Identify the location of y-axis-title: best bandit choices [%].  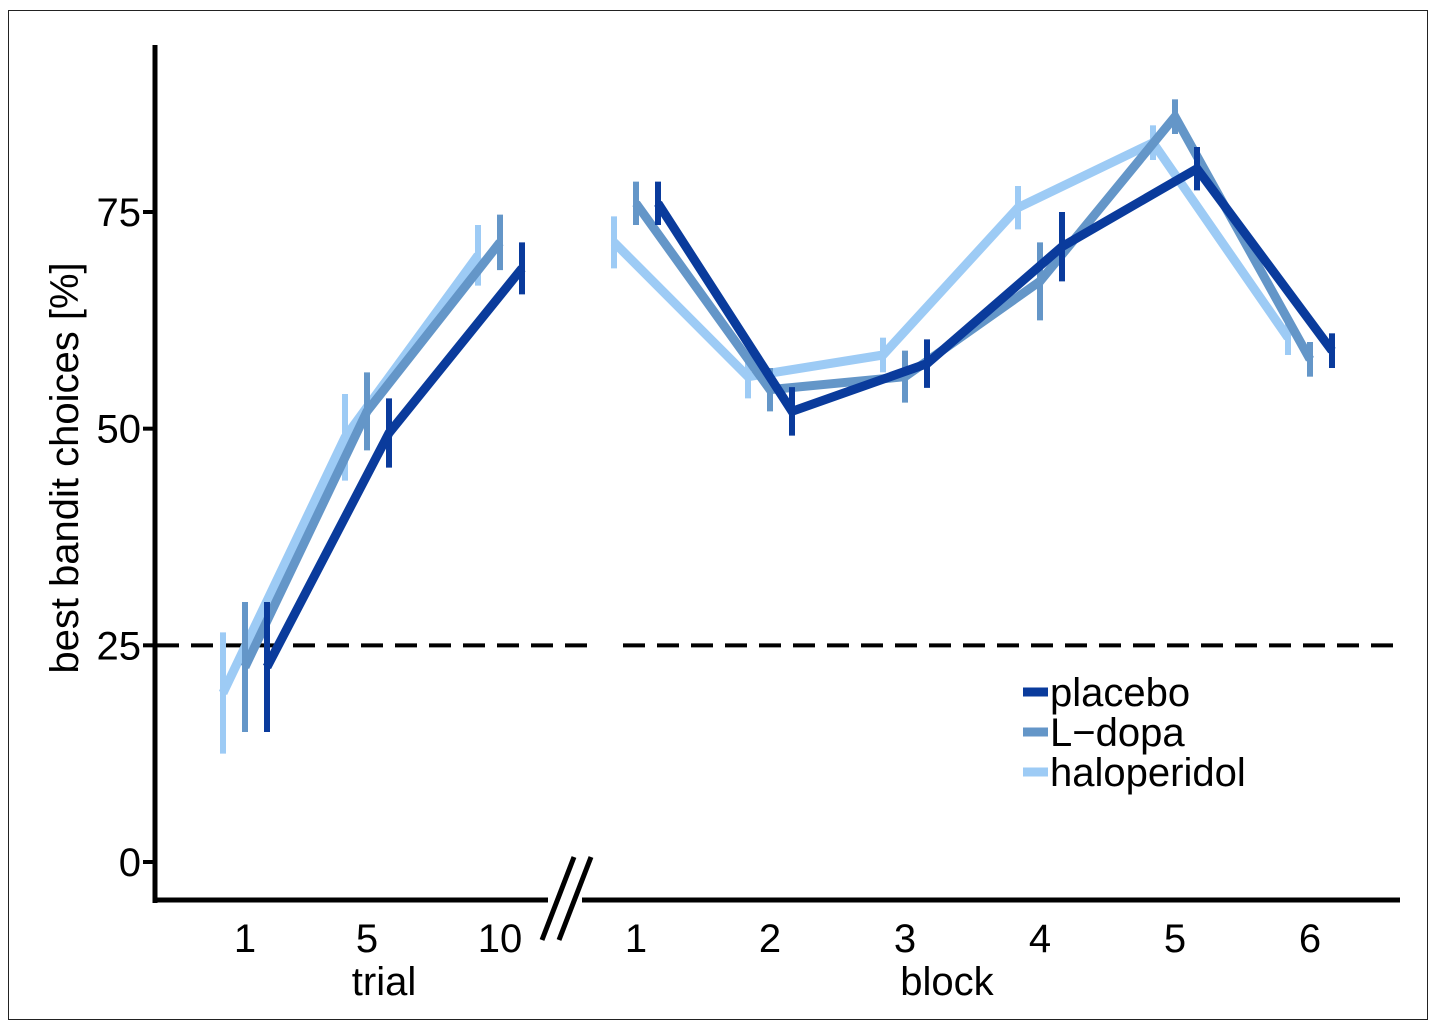
(65, 467).